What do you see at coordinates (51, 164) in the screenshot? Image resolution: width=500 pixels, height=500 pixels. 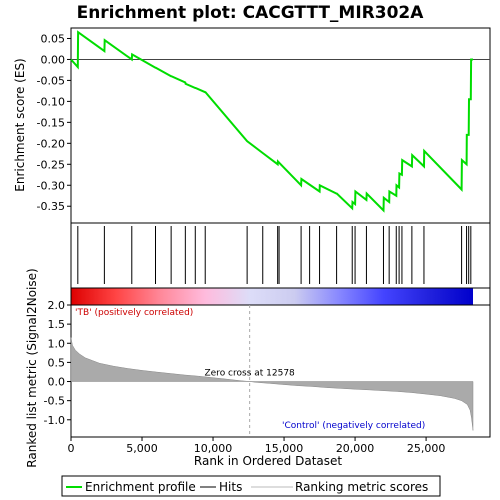 I see `es-y-tick-label: -0.25` at bounding box center [51, 164].